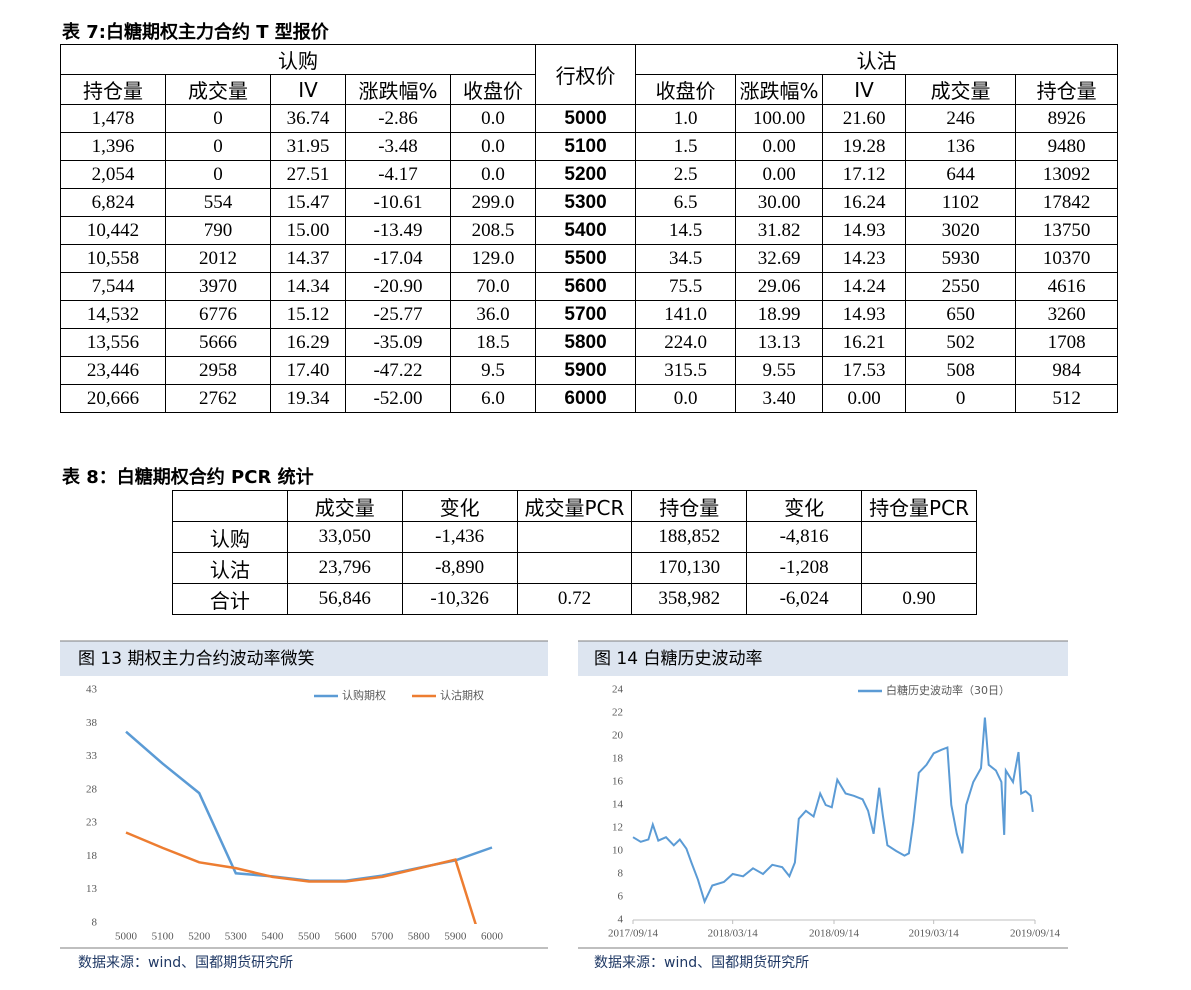 This screenshot has width=1191, height=990. I want to click on y-tick-label: 4, so click(621, 920).